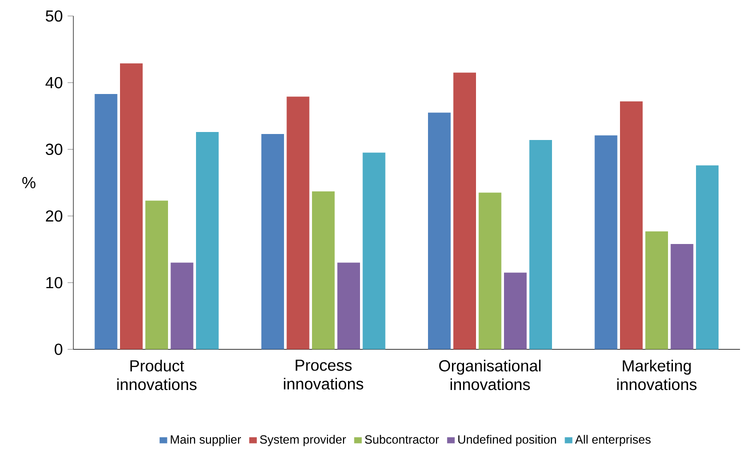 Image resolution: width=742 pixels, height=456 pixels. Describe the element at coordinates (54, 149) in the screenshot. I see `y-tick-label: 30` at that location.